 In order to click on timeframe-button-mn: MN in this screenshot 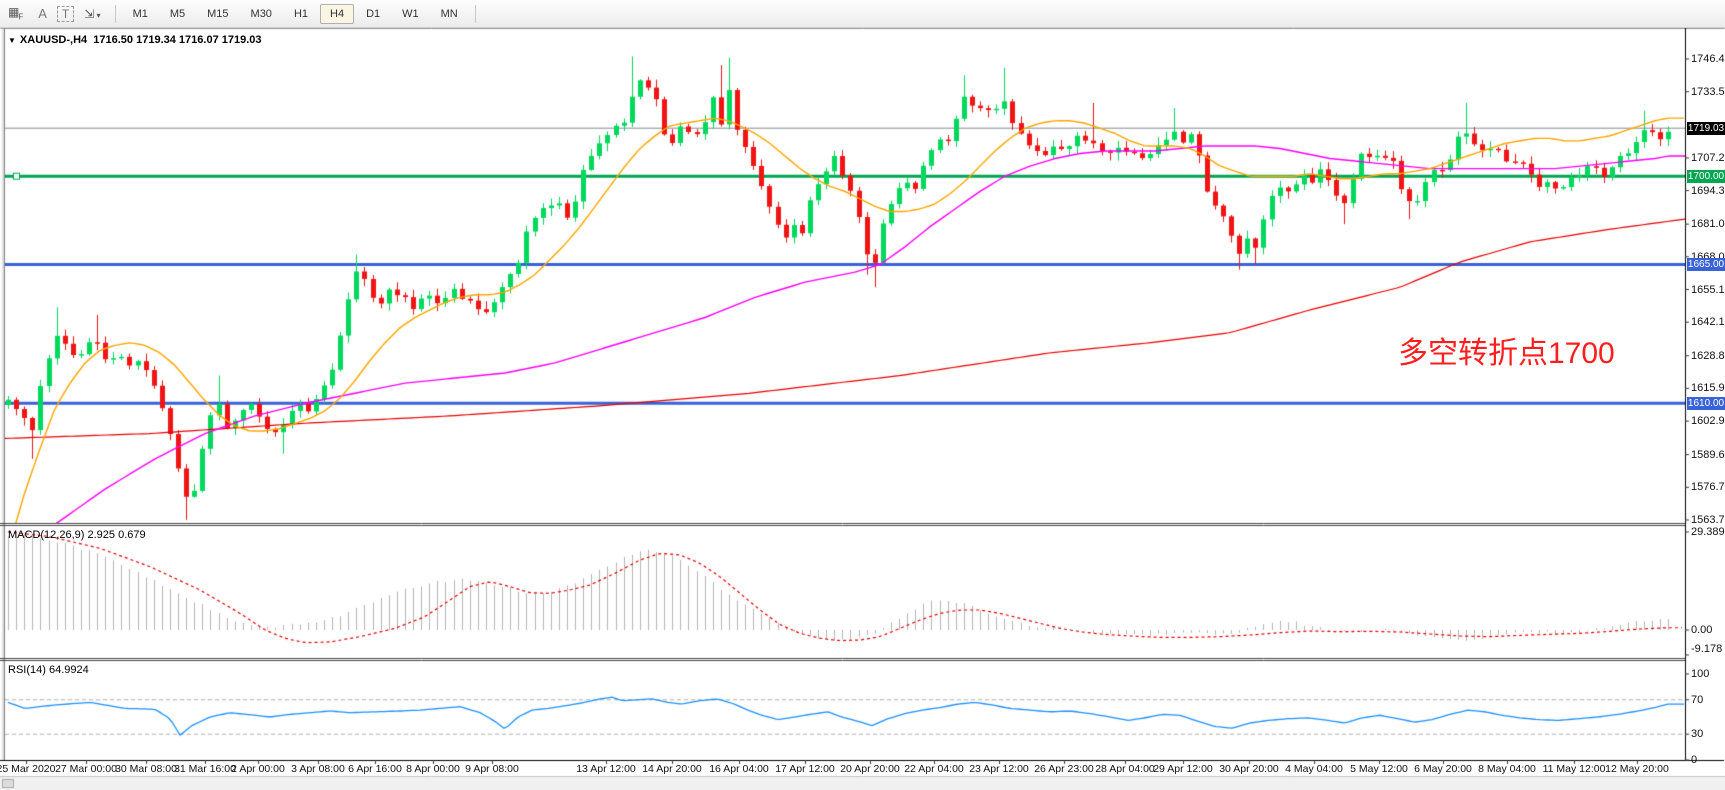, I will do `click(449, 13)`.